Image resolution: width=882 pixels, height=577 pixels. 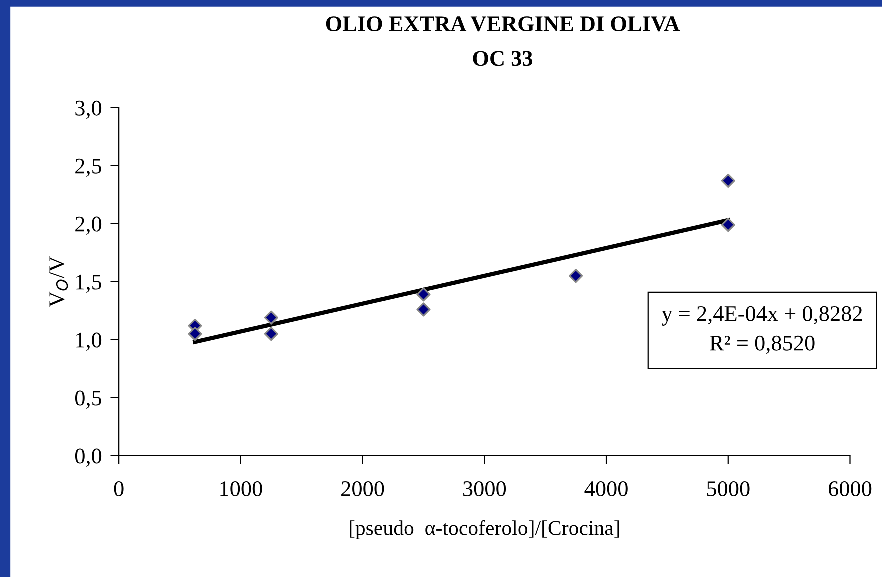 What do you see at coordinates (119, 488) in the screenshot?
I see `x-tick-label: 0` at bounding box center [119, 488].